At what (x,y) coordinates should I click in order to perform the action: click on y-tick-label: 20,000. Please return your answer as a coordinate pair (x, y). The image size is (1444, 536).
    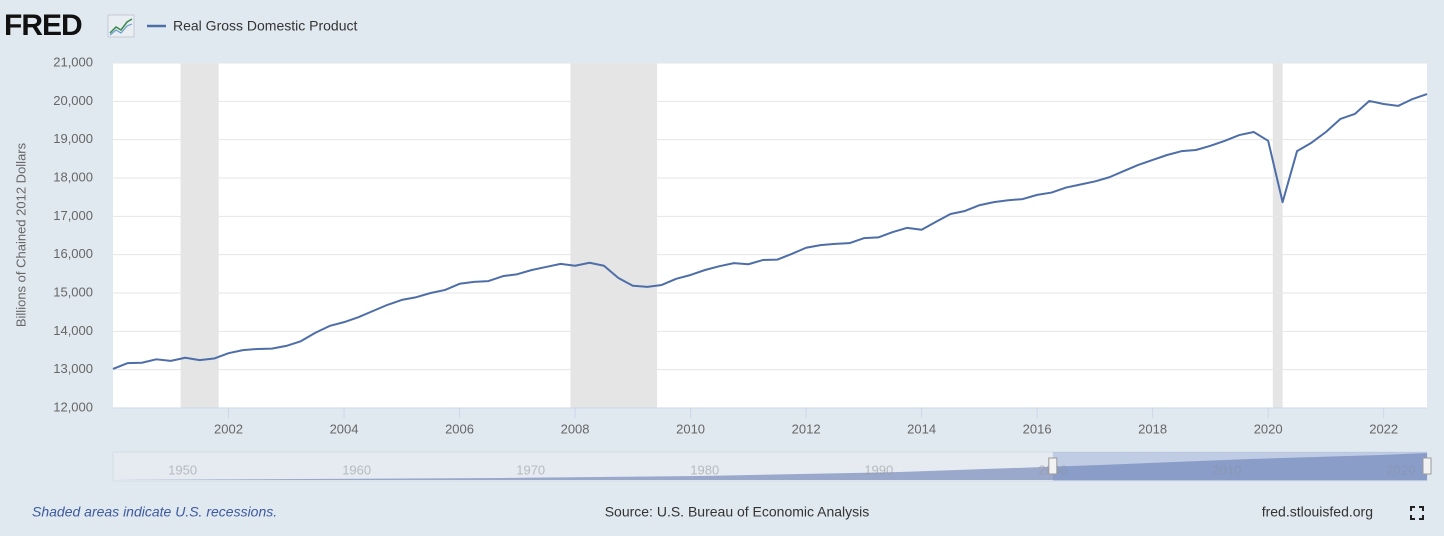
    Looking at the image, I should click on (73, 100).